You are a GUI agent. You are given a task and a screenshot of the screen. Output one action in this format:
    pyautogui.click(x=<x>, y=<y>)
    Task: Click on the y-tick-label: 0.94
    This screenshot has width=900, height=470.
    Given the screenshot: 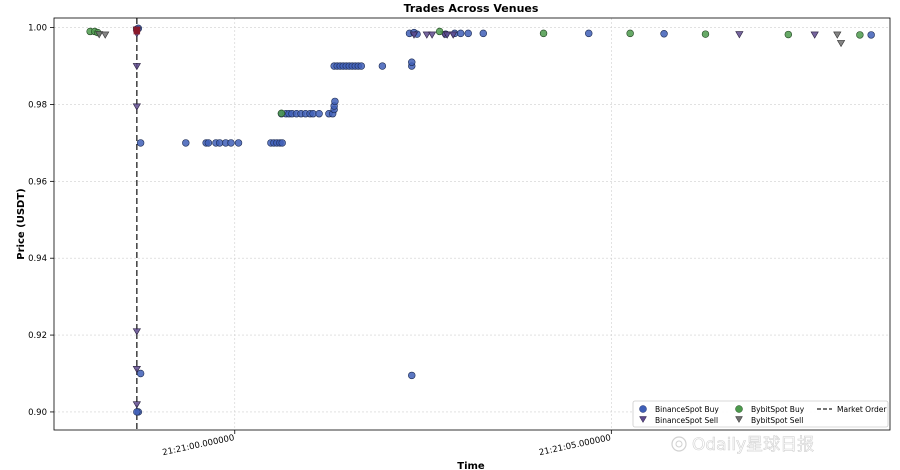 What is the action you would take?
    pyautogui.click(x=37, y=259)
    